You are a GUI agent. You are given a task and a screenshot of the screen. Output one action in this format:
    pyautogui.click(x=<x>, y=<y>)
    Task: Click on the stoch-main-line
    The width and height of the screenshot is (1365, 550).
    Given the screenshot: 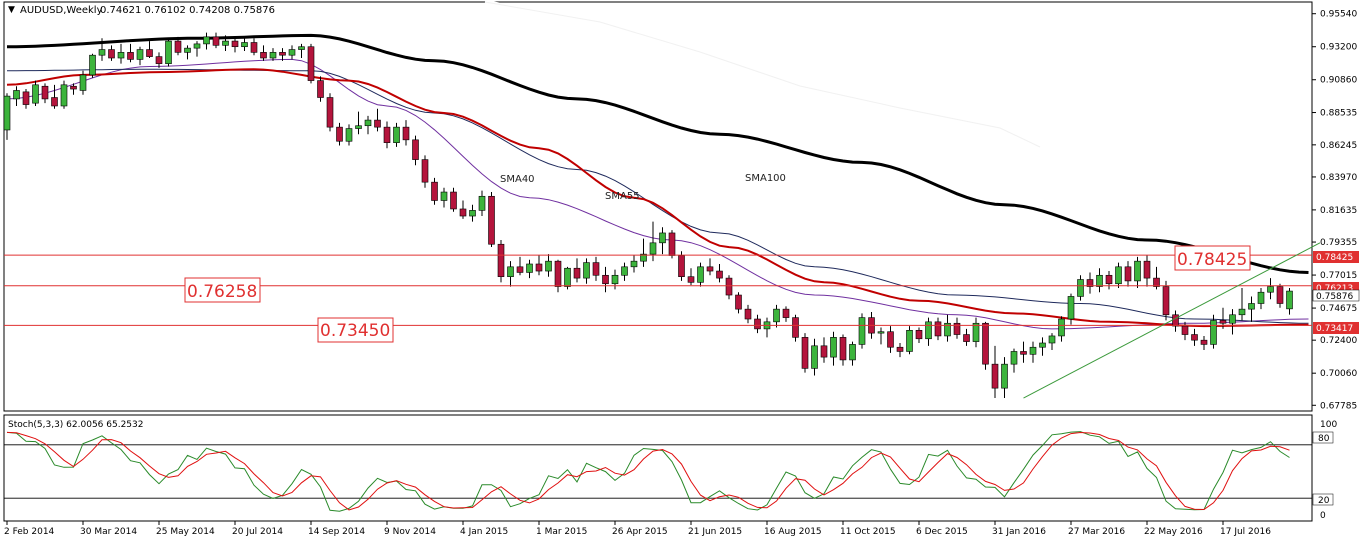 What is the action you would take?
    pyautogui.click(x=648, y=471)
    